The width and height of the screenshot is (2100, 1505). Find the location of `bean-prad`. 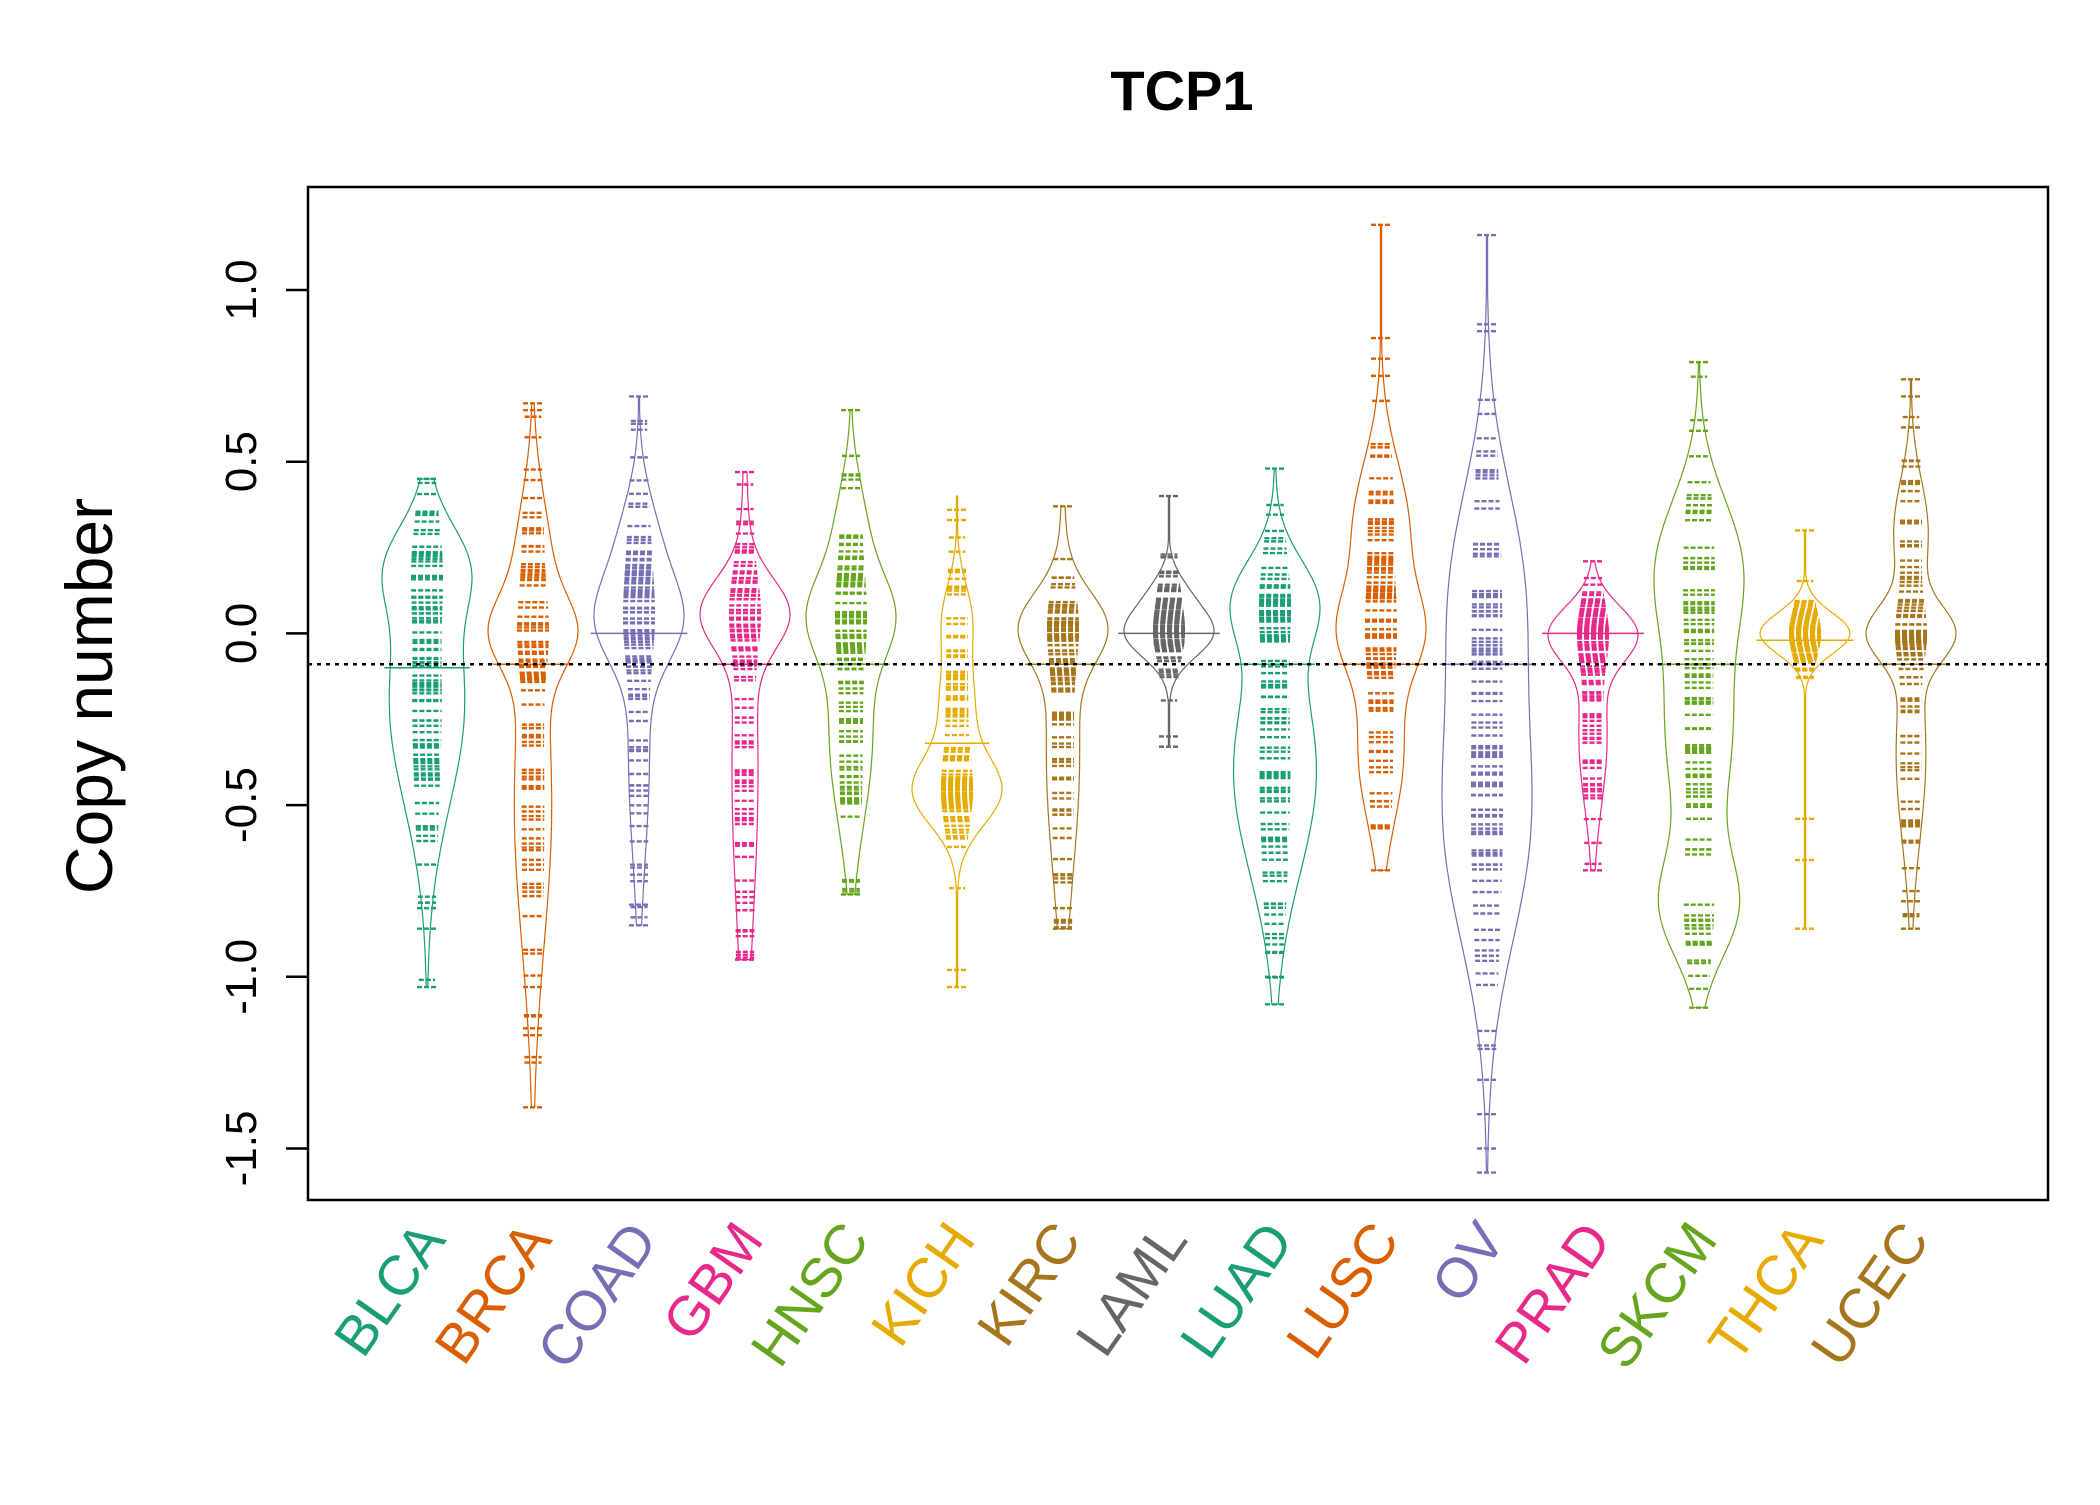

bean-prad is located at coordinates (1593, 716).